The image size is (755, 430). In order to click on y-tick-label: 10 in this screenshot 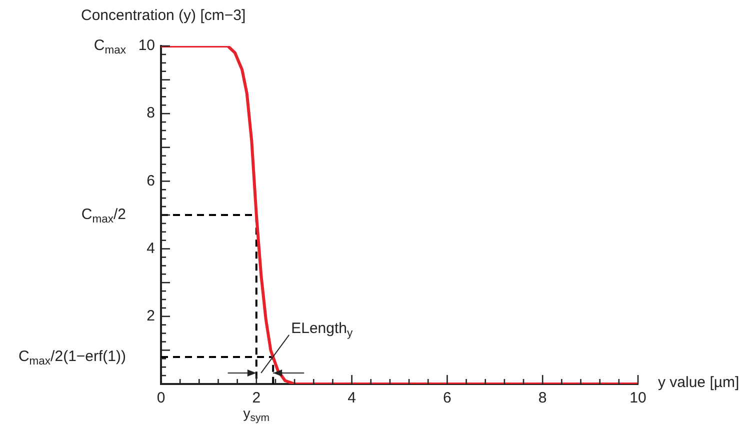, I will do `click(146, 45)`.